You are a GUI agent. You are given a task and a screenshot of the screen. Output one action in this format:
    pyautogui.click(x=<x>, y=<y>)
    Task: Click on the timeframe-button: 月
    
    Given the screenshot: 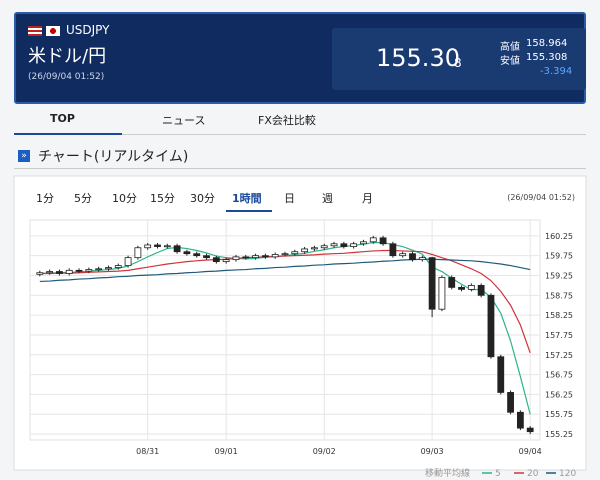 What is the action you would take?
    pyautogui.click(x=367, y=198)
    